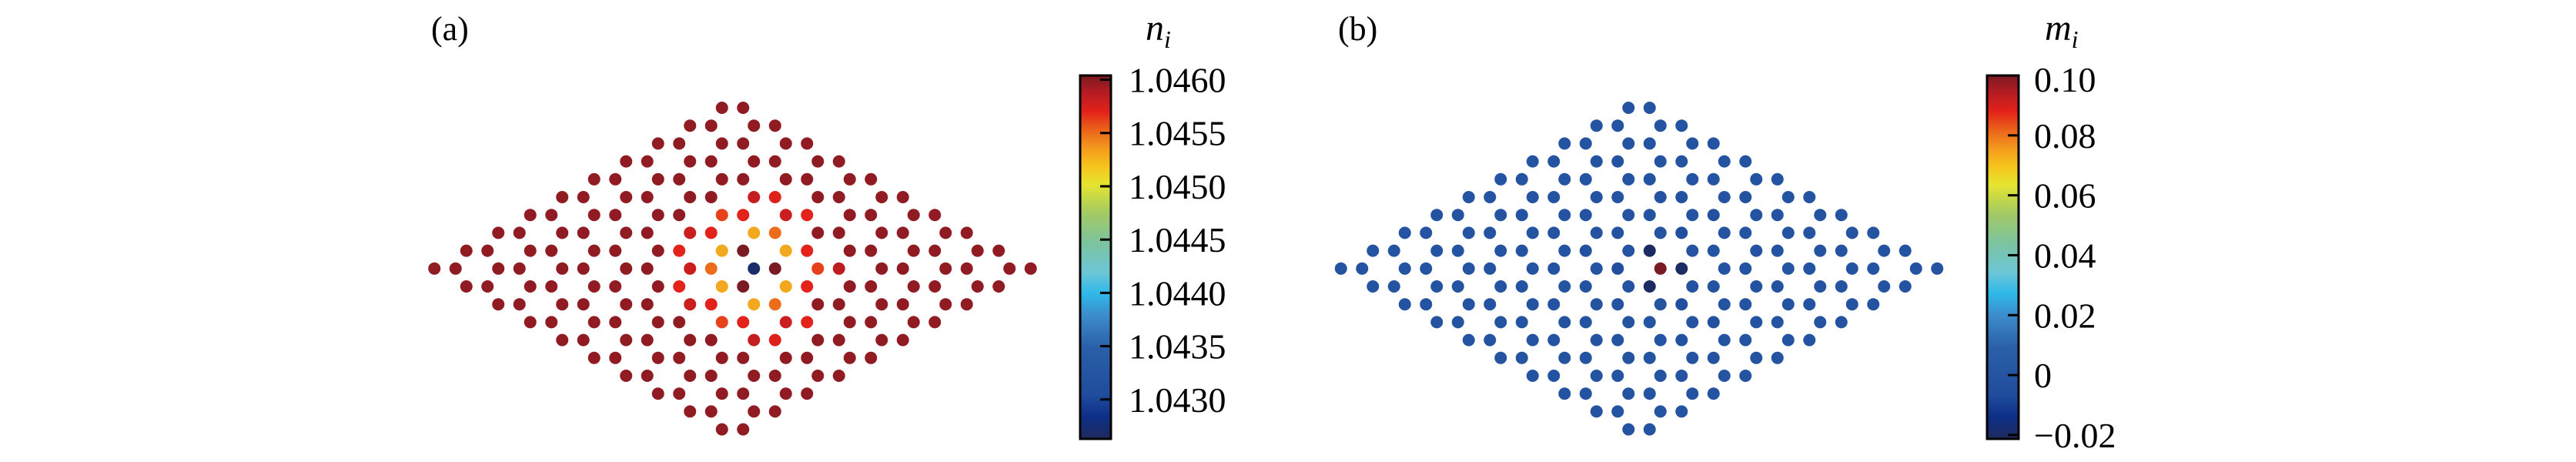 The width and height of the screenshot is (2576, 462). I want to click on colorbar-b: 0.10 0.08 0.06 0.04 0.02 0 −0.02, so click(2051, 257).